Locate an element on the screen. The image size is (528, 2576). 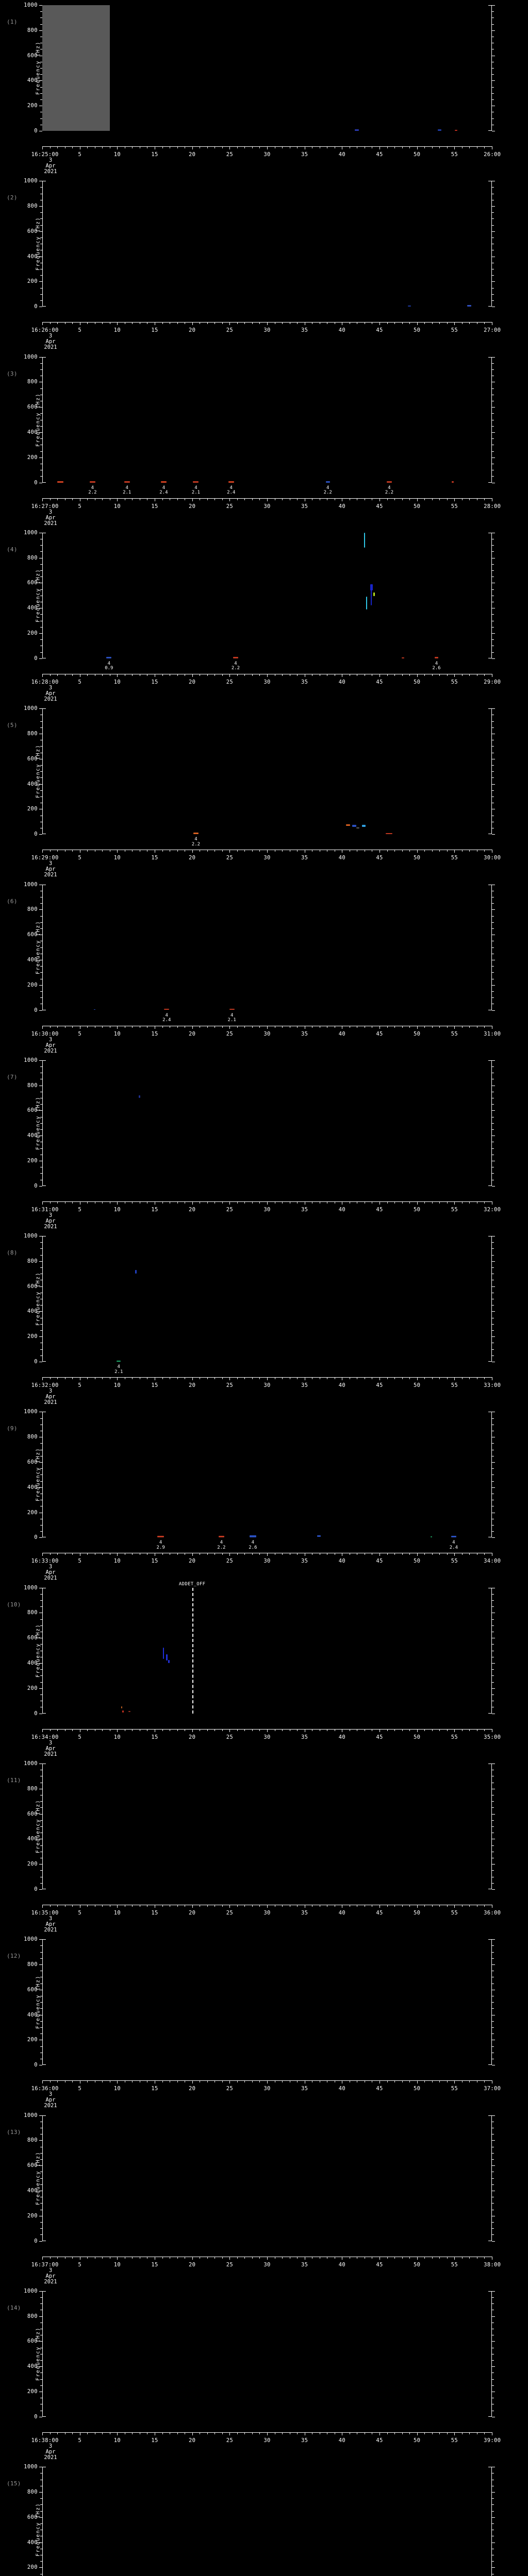
pick-magnitude: 2.4 is located at coordinates (164, 493).